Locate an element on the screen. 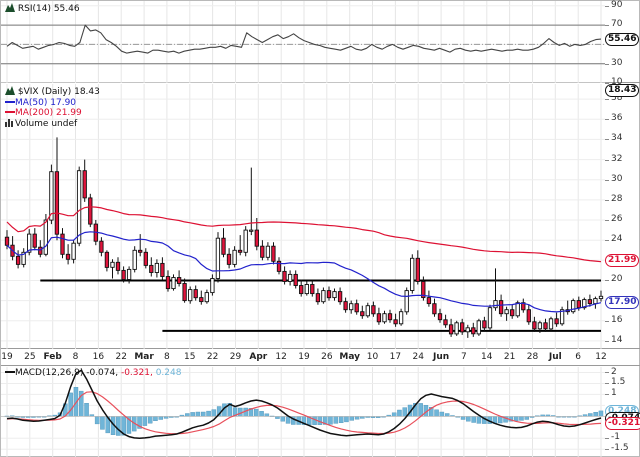 This screenshot has height=457, width=640. date-tick-label: 16 is located at coordinates (98, 357).